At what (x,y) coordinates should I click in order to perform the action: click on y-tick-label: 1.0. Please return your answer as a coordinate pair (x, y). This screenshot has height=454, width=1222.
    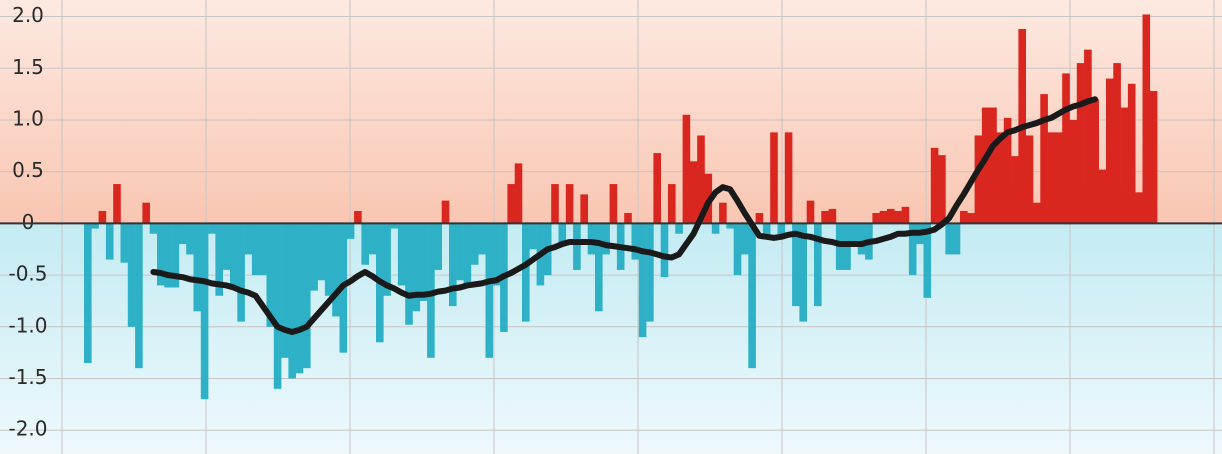
    Looking at the image, I should click on (28, 118).